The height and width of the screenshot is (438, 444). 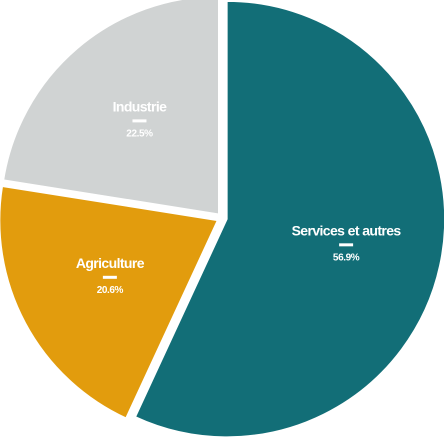 What do you see at coordinates (139, 121) in the screenshot?
I see `slice-label-dash-industrie` at bounding box center [139, 121].